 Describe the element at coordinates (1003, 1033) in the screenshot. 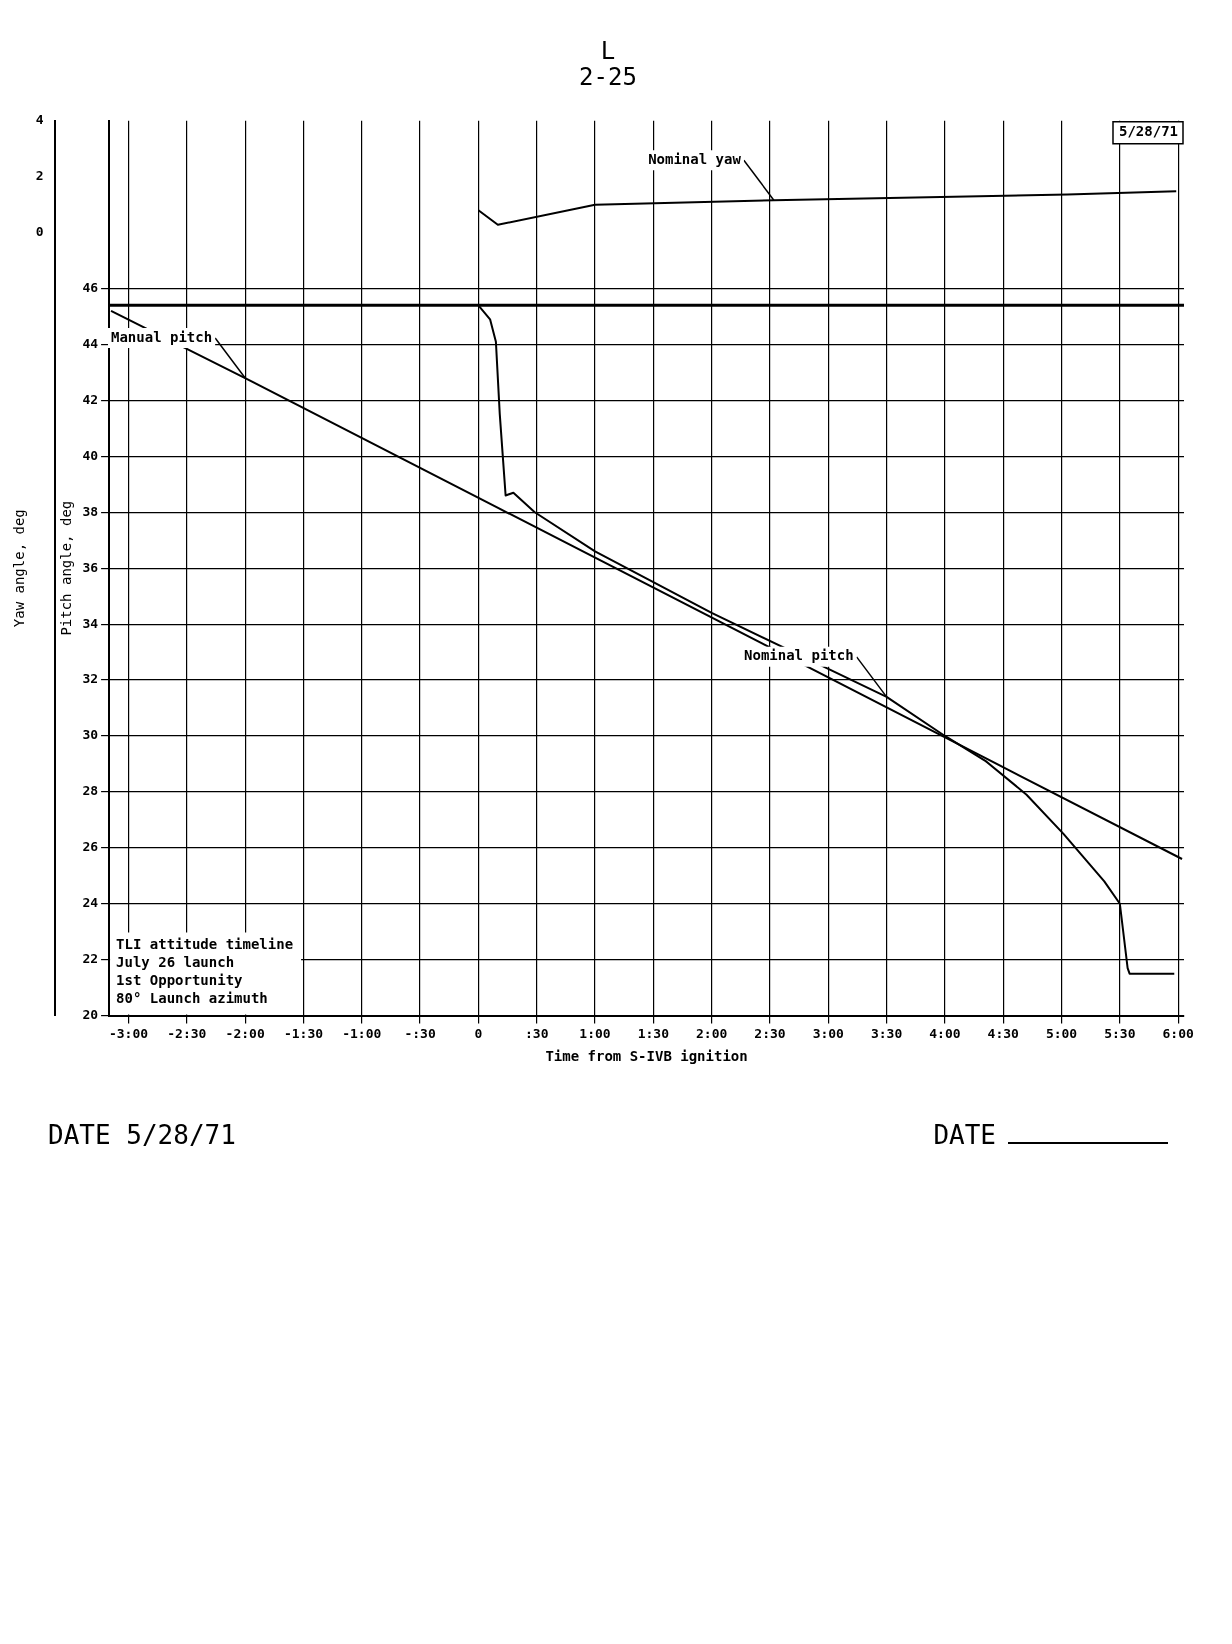

I see `x-tick-label: 4:30` at that location.